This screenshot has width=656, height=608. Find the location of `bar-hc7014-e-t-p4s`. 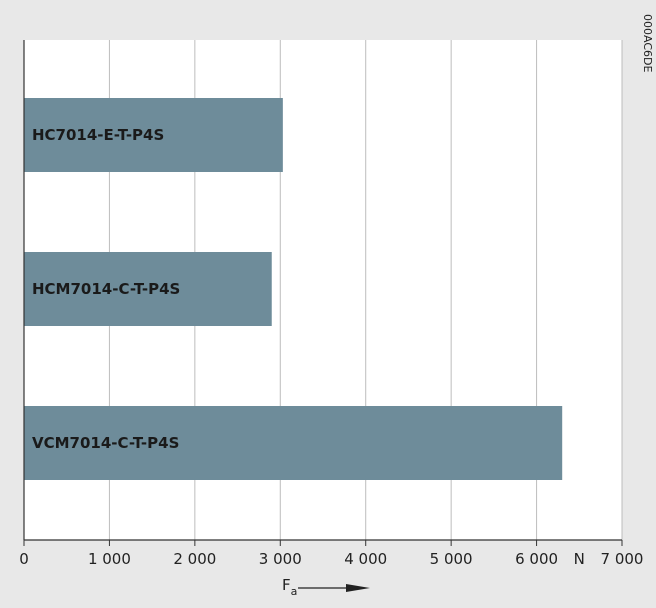

bar-hc7014-e-t-p4s is located at coordinates (153, 135).